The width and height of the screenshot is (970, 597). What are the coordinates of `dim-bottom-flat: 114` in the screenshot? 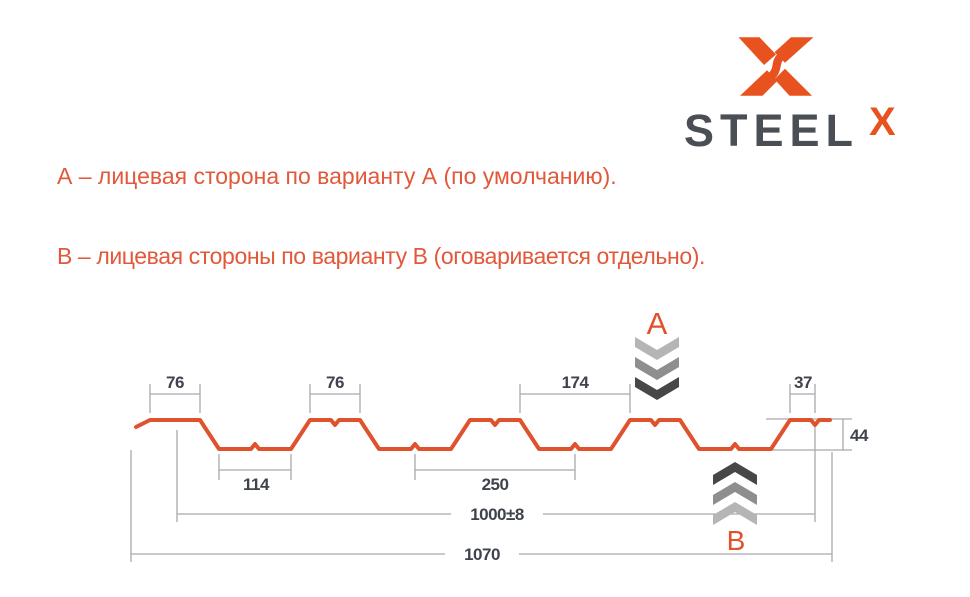 It's located at (256, 484).